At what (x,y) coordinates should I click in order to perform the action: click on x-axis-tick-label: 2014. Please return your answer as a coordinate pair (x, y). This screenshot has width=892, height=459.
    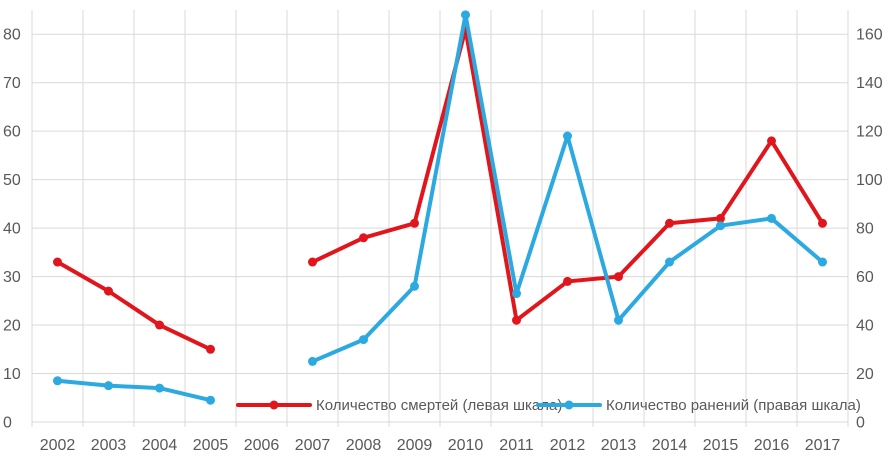
    Looking at the image, I should click on (670, 445).